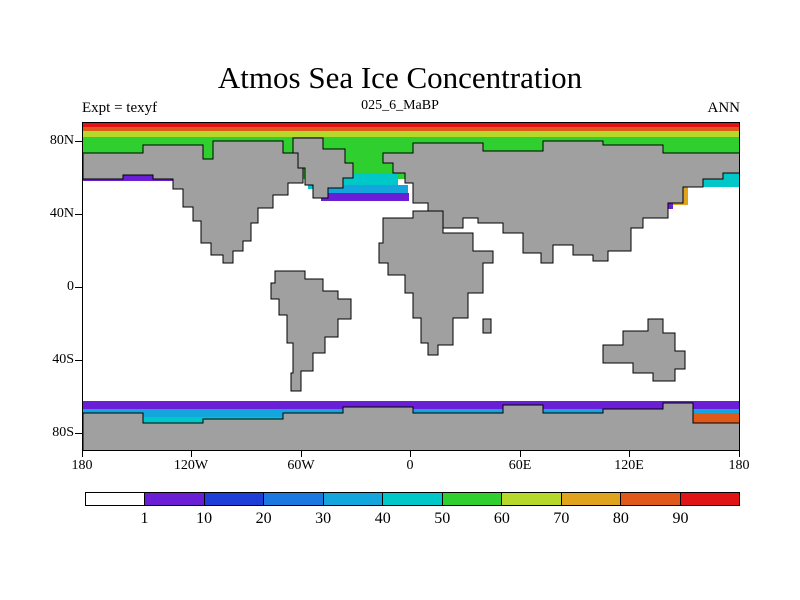 Image resolution: width=800 pixels, height=600 pixels. Describe the element at coordinates (63, 359) in the screenshot. I see `y-tick-label: 40S` at that location.